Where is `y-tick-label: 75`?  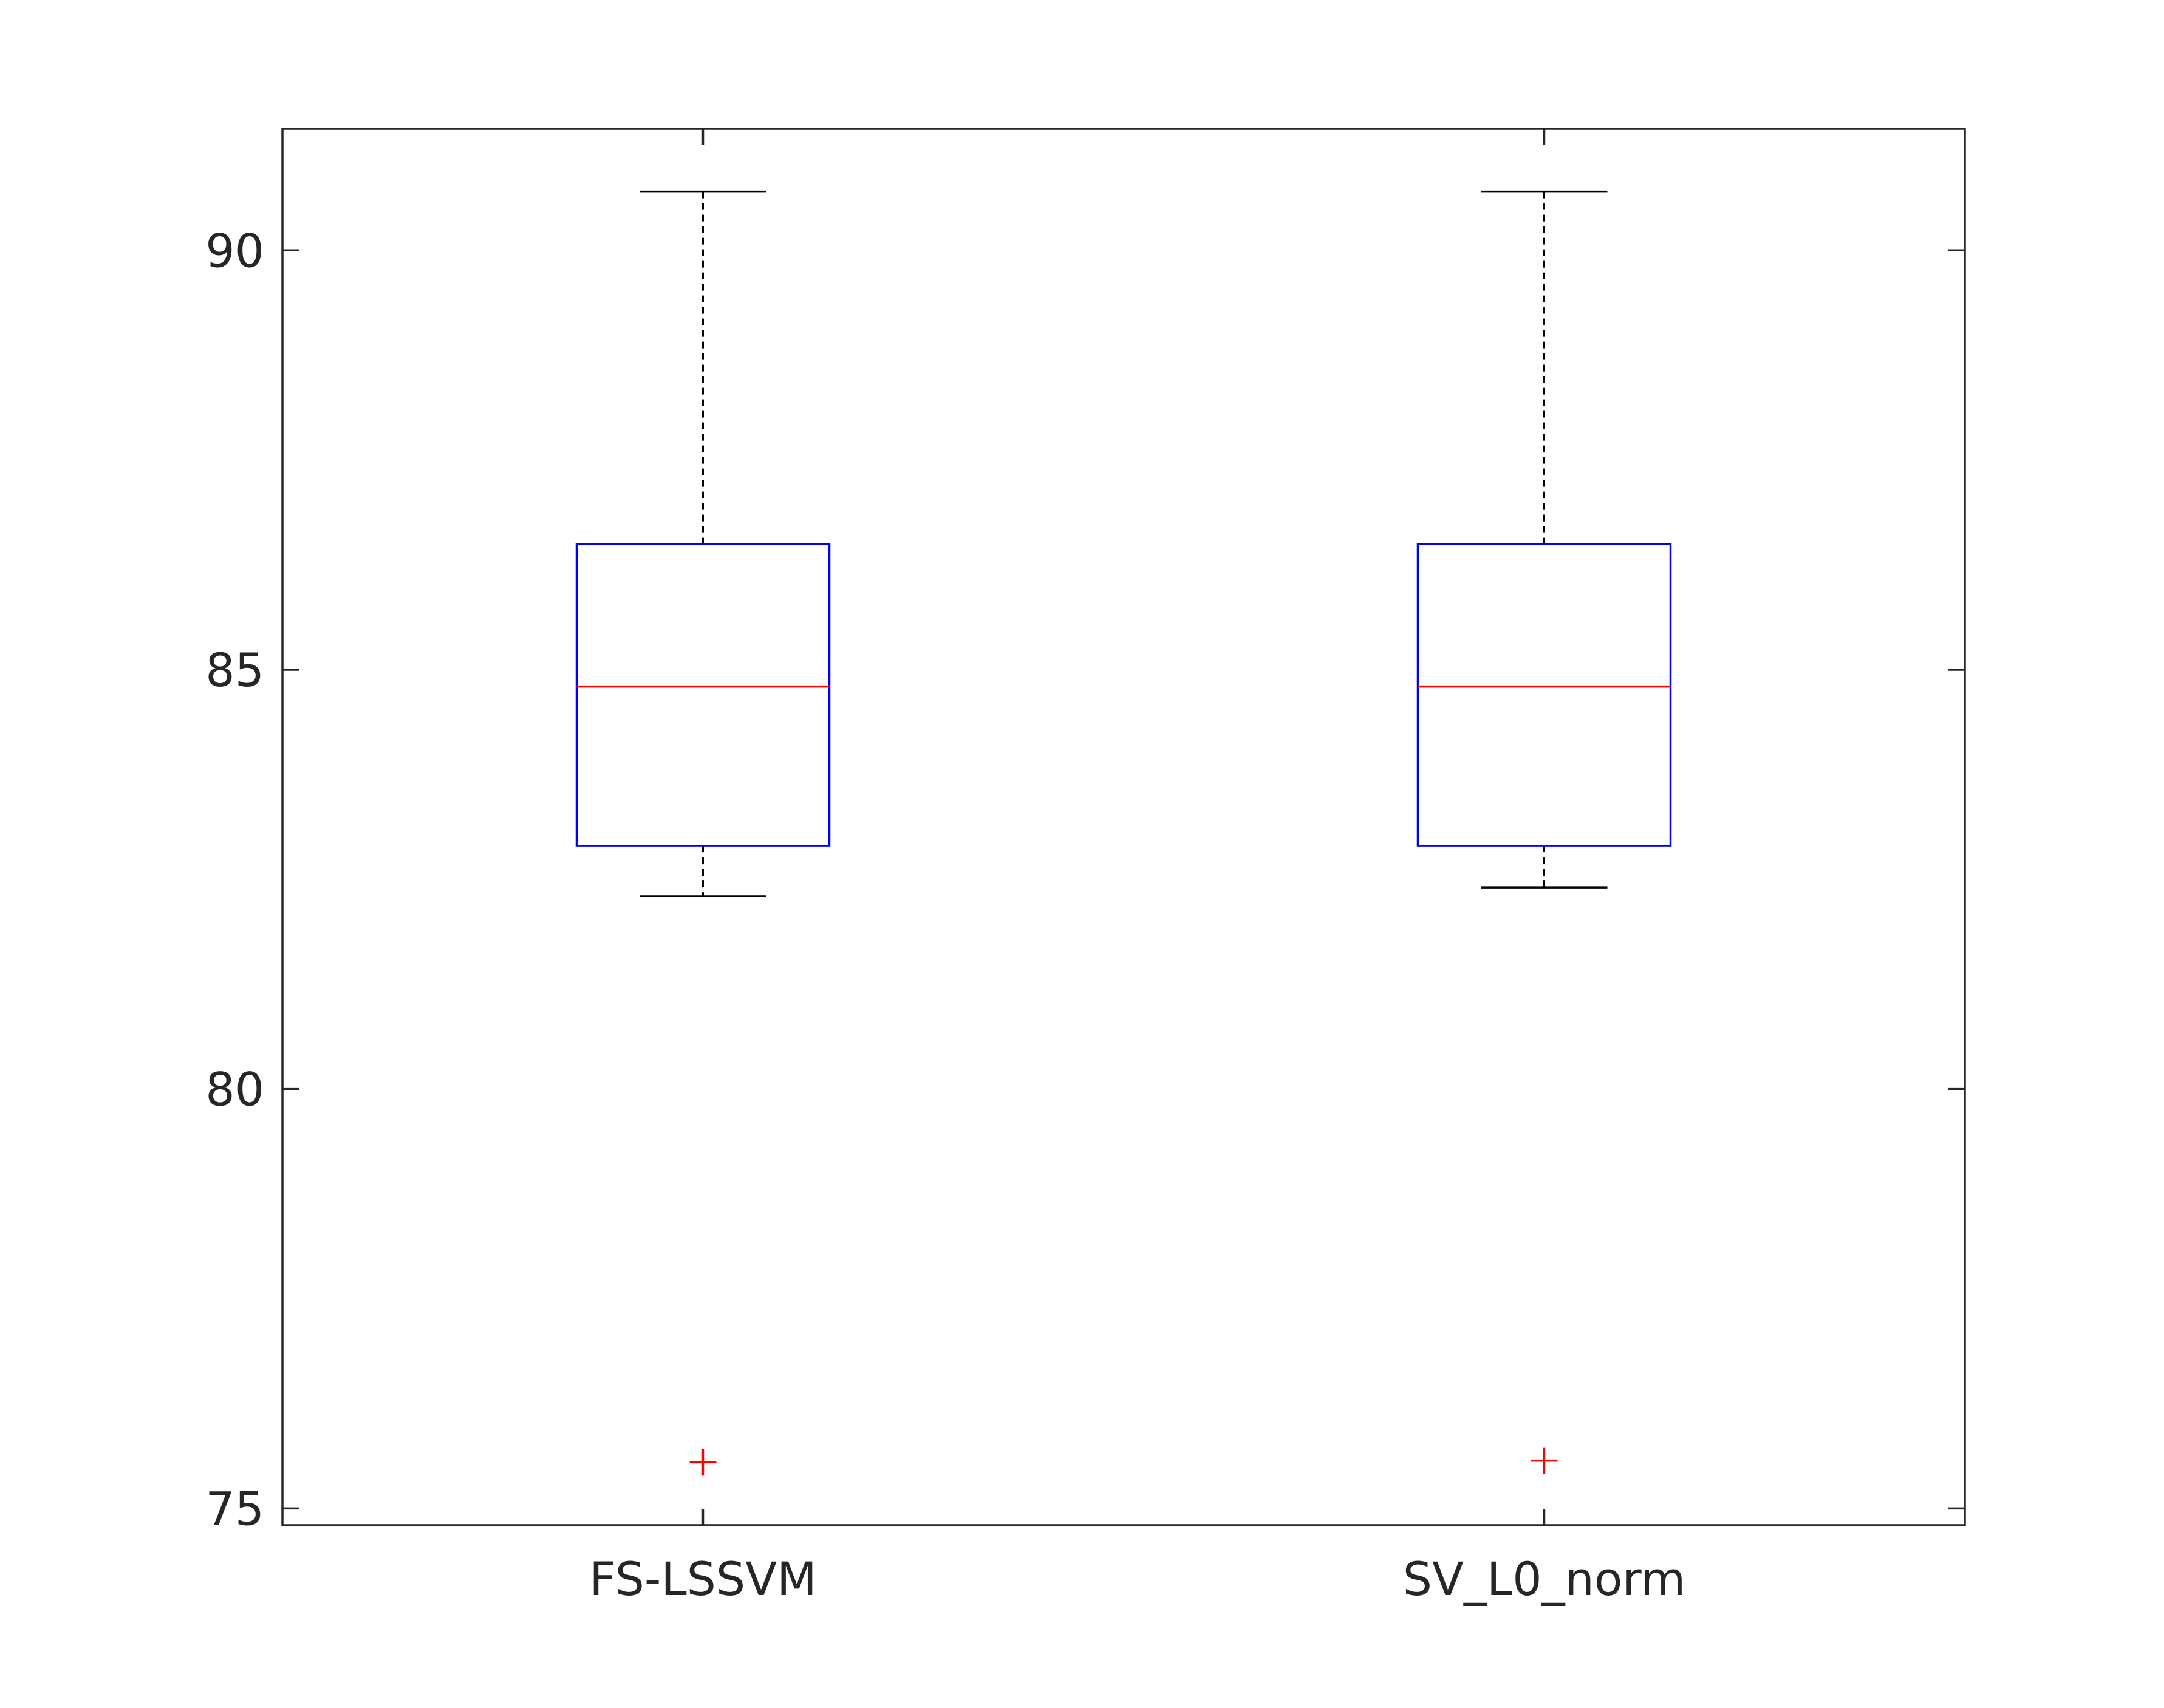
y-tick-label: 75 is located at coordinates (234, 1509).